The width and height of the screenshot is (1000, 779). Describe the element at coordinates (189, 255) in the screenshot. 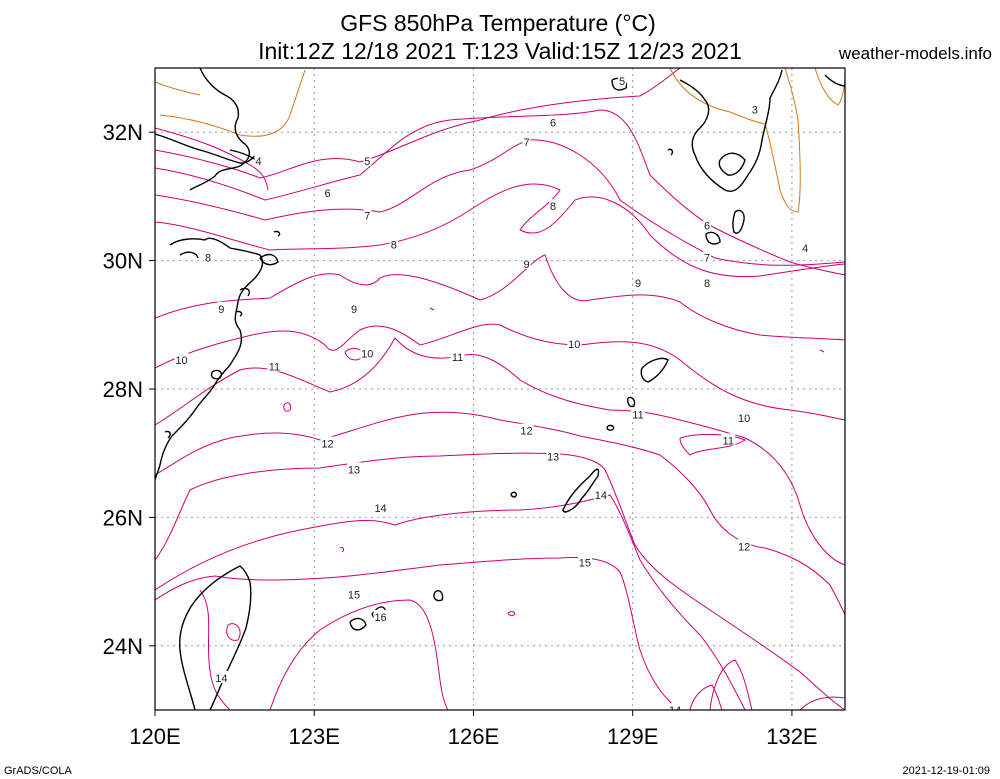

I see `coast-hangzhou-bay-isle` at that location.